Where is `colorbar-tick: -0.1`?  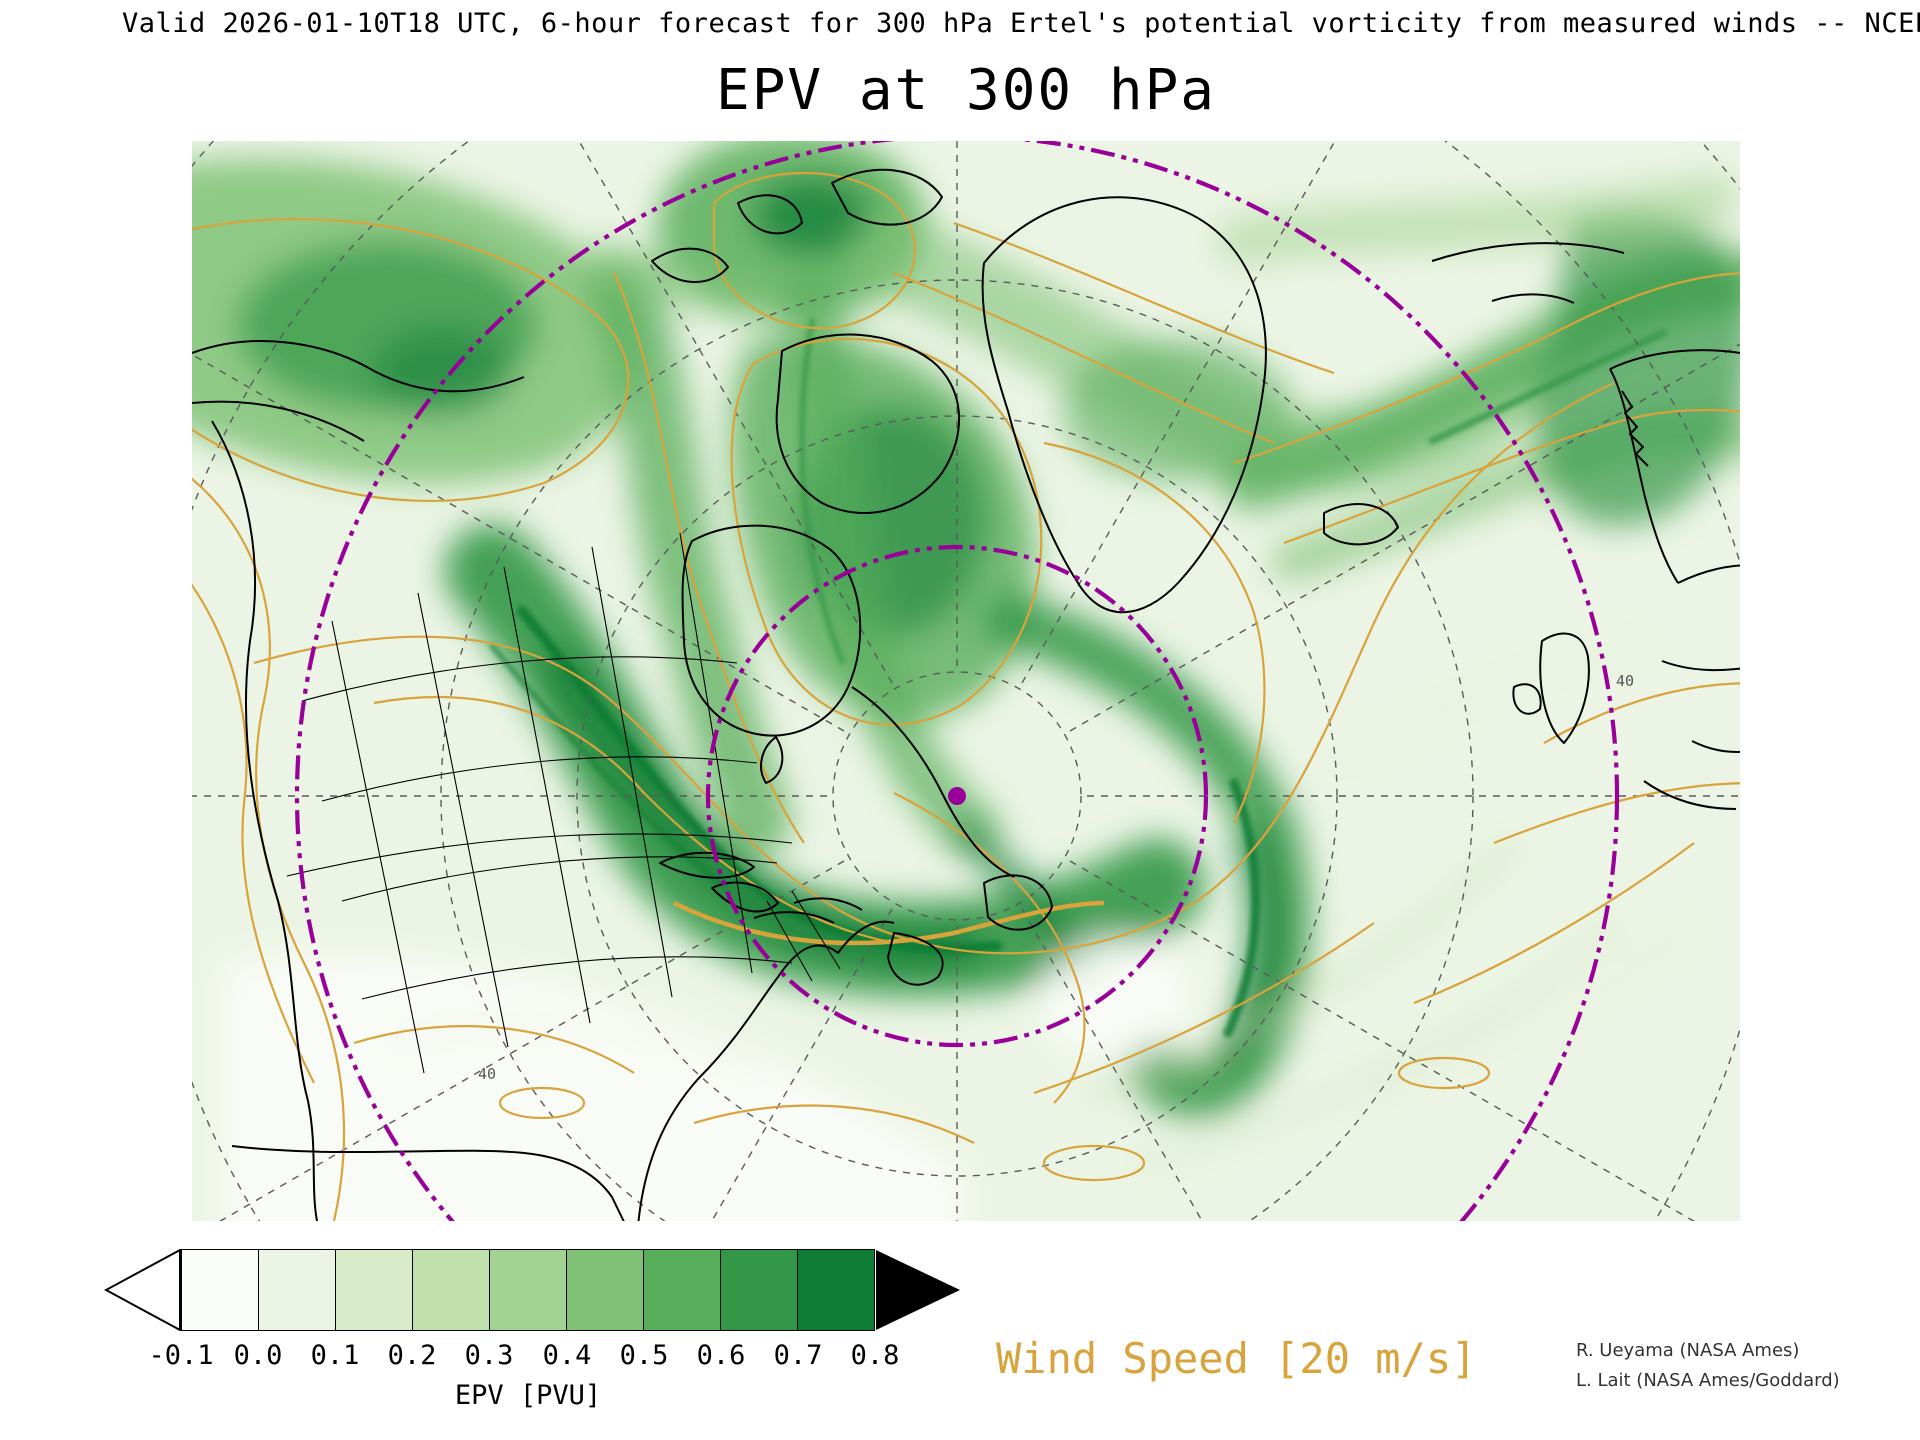 colorbar-tick: -0.1 is located at coordinates (181, 1355).